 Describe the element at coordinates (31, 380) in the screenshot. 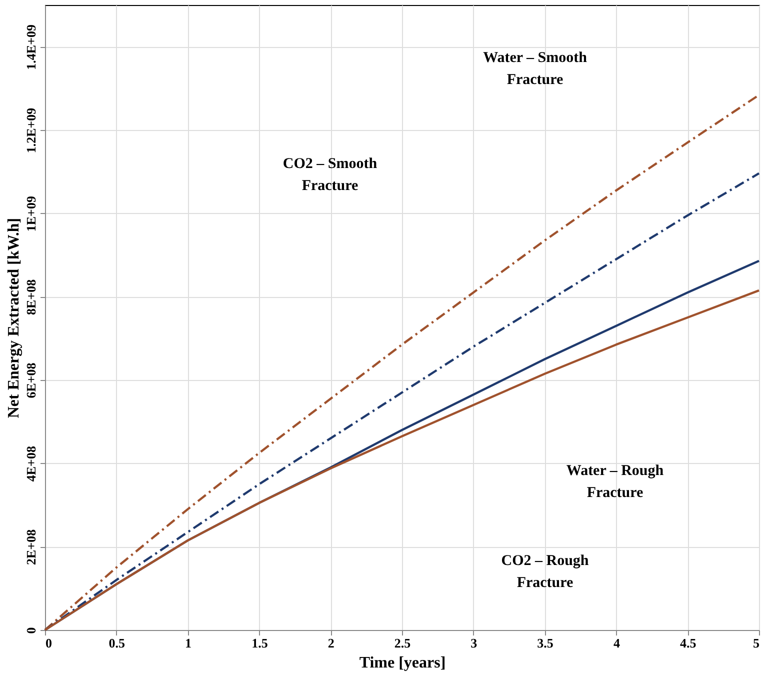

I see `y-tick-label: 6E+08` at that location.